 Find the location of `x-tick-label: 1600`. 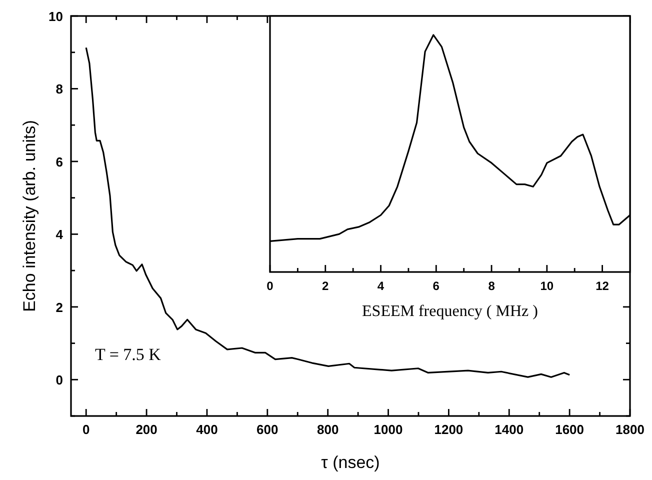

x-tick-label: 1600 is located at coordinates (569, 429).